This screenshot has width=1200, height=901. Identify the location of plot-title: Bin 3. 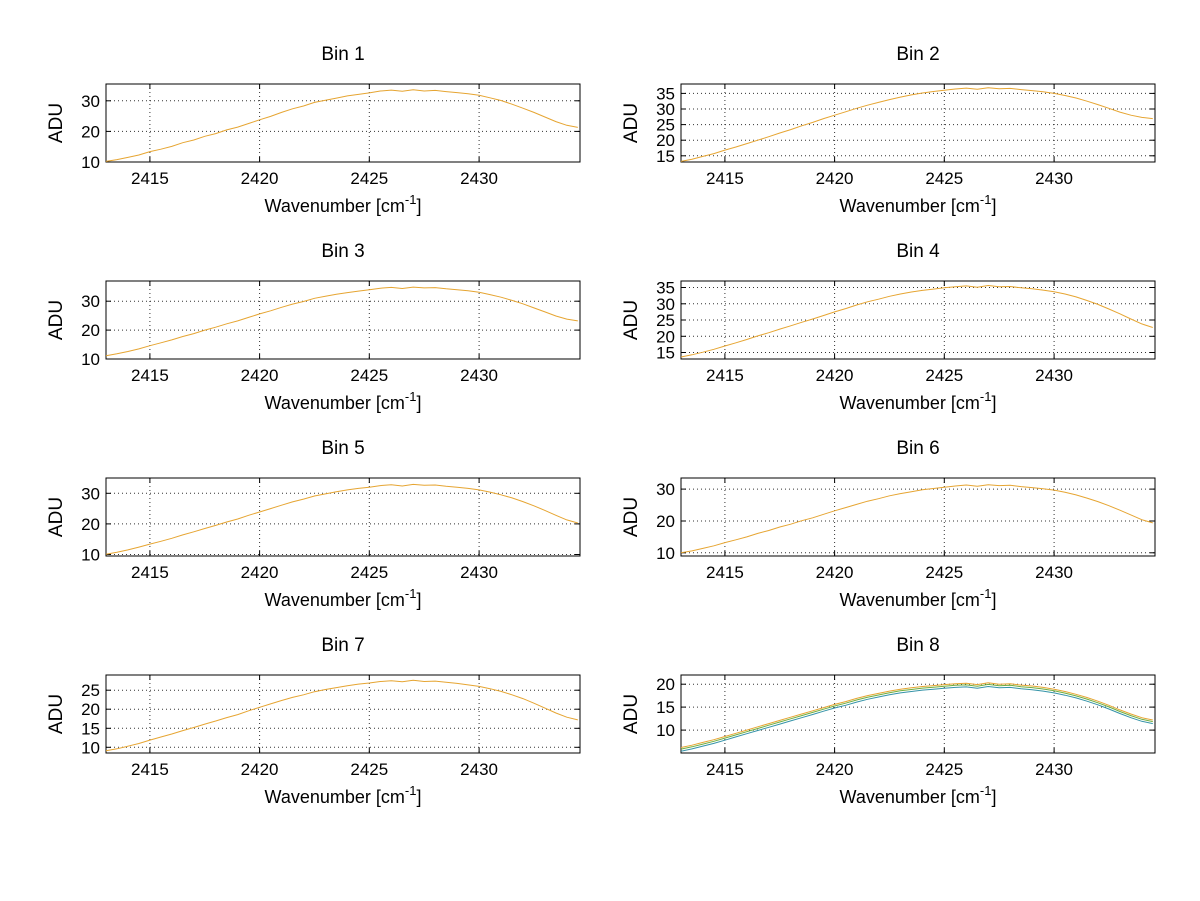
(342, 251).